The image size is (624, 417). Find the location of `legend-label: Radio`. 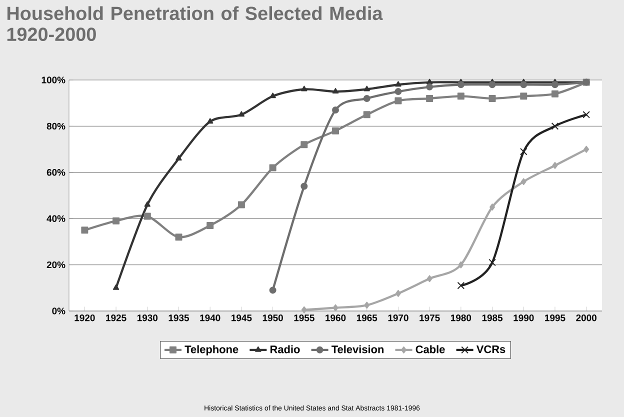

legend-label: Radio is located at coordinates (285, 349).